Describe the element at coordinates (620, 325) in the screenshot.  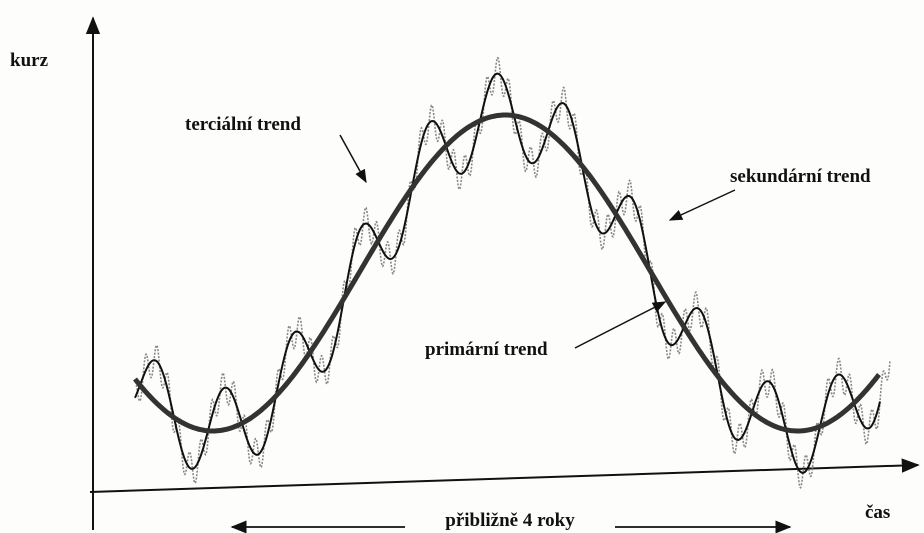
I see `primary-arrow` at that location.